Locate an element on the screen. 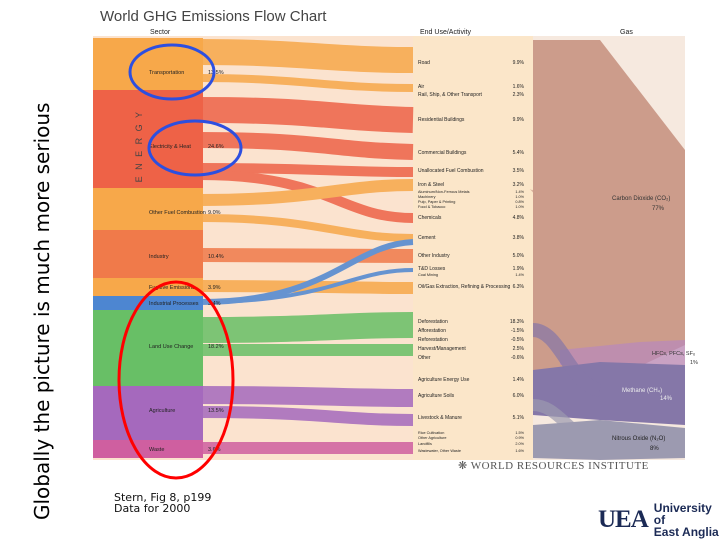 The width and height of the screenshot is (720, 540). end-use-pct: 1.9% is located at coordinates (519, 269).